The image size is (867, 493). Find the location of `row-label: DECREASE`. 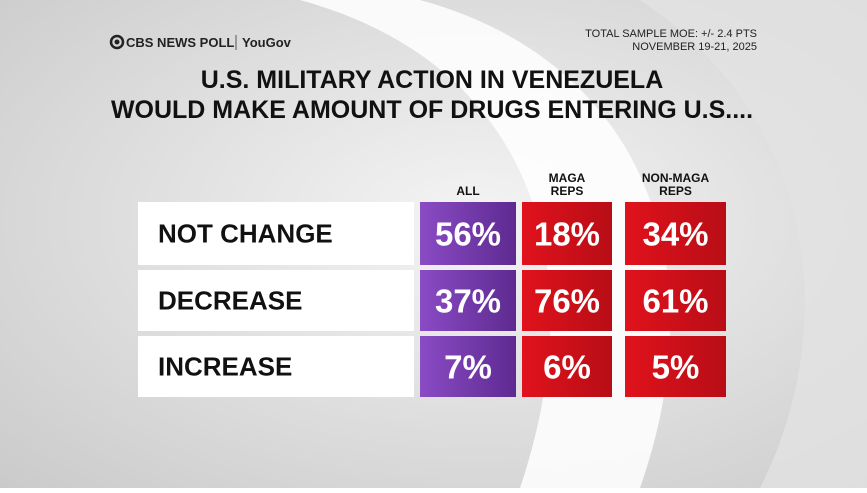

row-label: DECREASE is located at coordinates (230, 301).